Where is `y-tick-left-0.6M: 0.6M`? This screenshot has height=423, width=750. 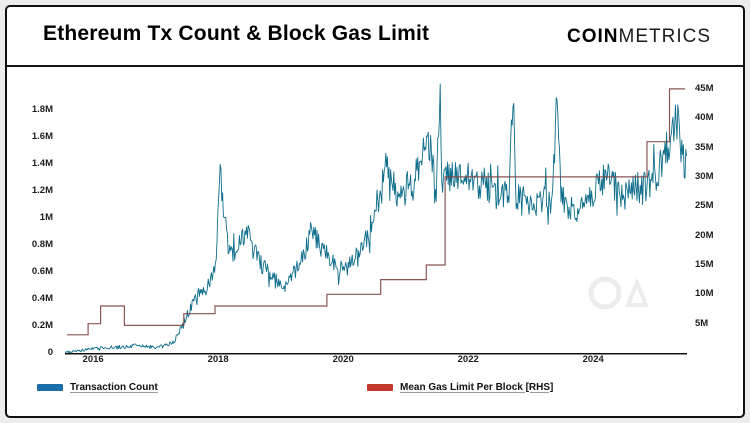 y-tick-left-0.6M: 0.6M is located at coordinates (42, 271).